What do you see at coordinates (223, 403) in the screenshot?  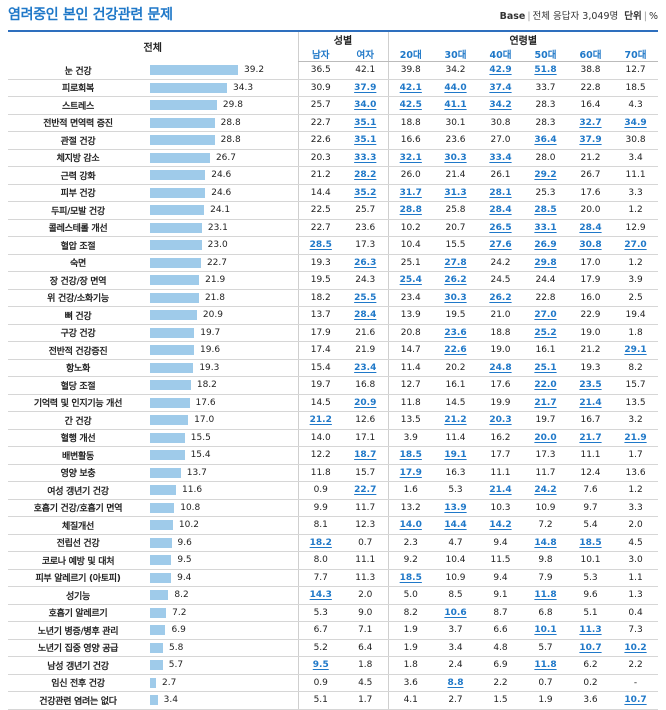 I see `total-bar-cell: 17.6` at bounding box center [223, 403].